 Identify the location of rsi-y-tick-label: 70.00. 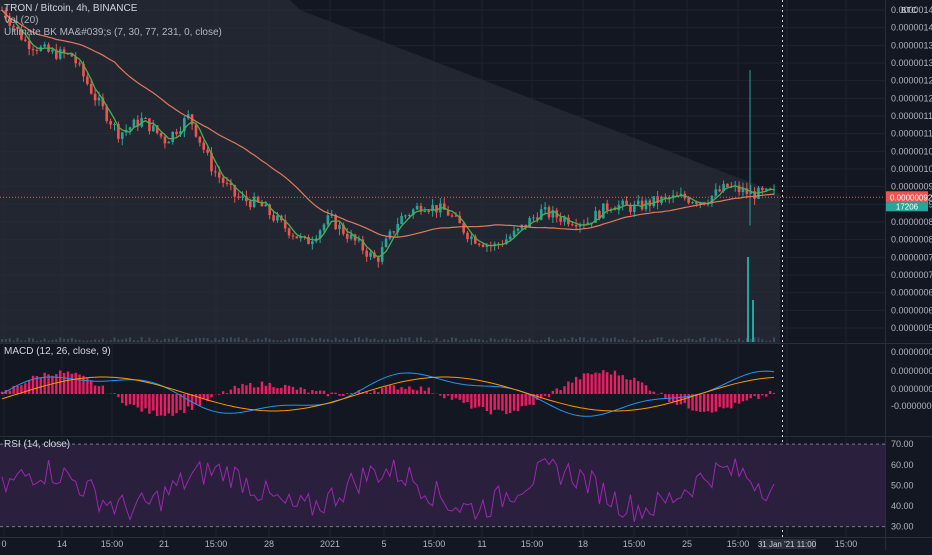
(902, 444).